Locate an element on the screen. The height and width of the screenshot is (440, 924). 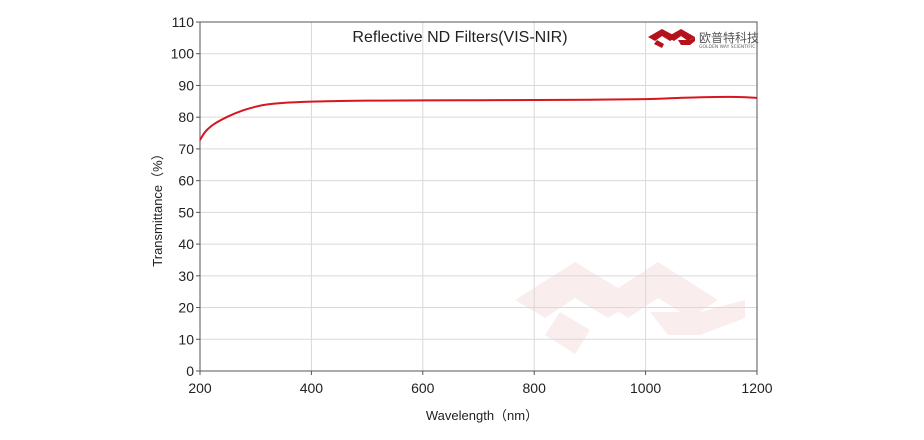
y-tick-label: 70 is located at coordinates (186, 149).